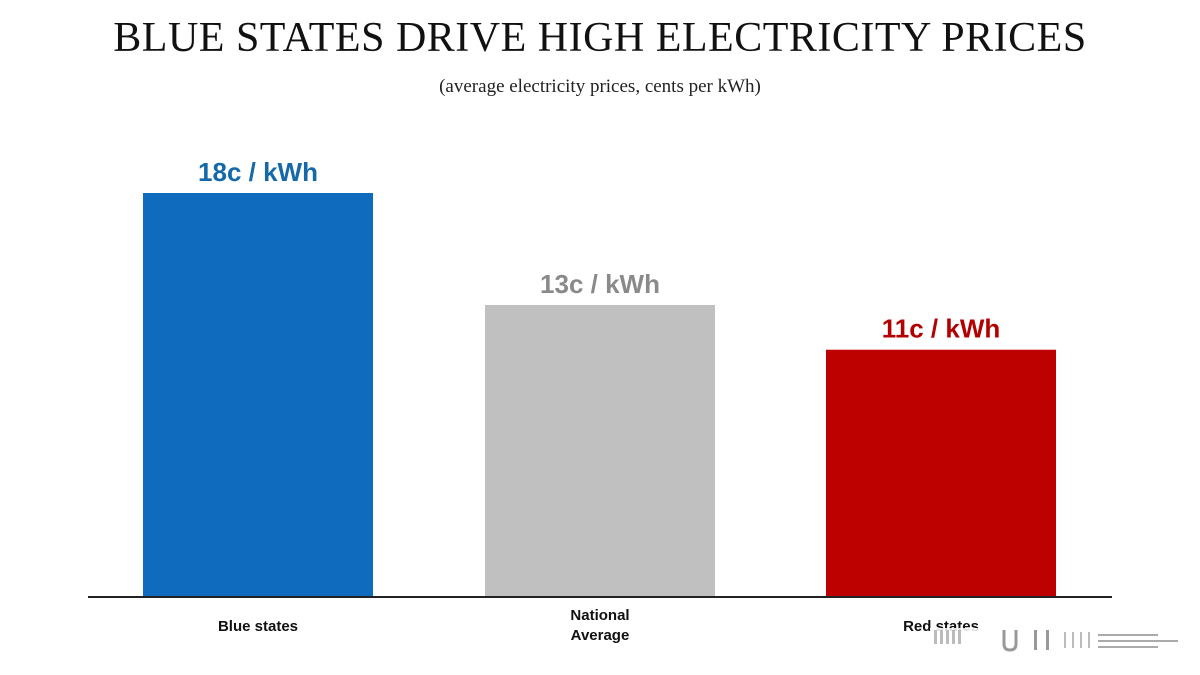 The height and width of the screenshot is (675, 1200). What do you see at coordinates (599, 615) in the screenshot?
I see `category-label-1-line-0: National` at bounding box center [599, 615].